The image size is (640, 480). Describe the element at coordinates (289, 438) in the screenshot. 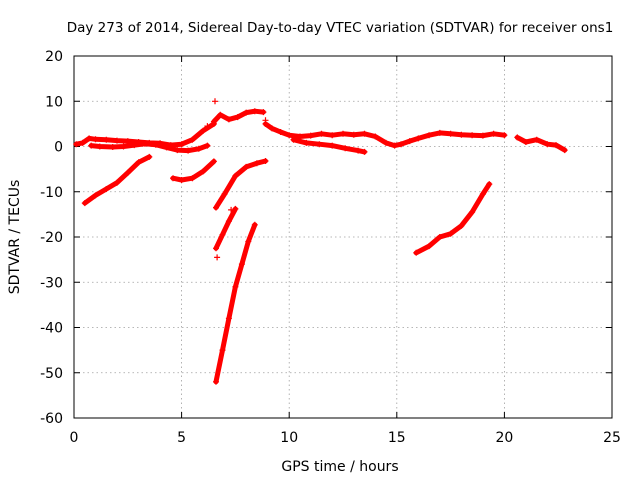

I see `x-tick-label: 10` at that location.